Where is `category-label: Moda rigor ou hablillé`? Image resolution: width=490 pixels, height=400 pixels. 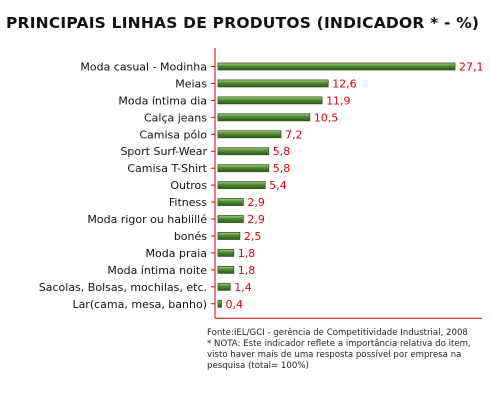 category-label: Moda rigor ou hablillé is located at coordinates (147, 219).